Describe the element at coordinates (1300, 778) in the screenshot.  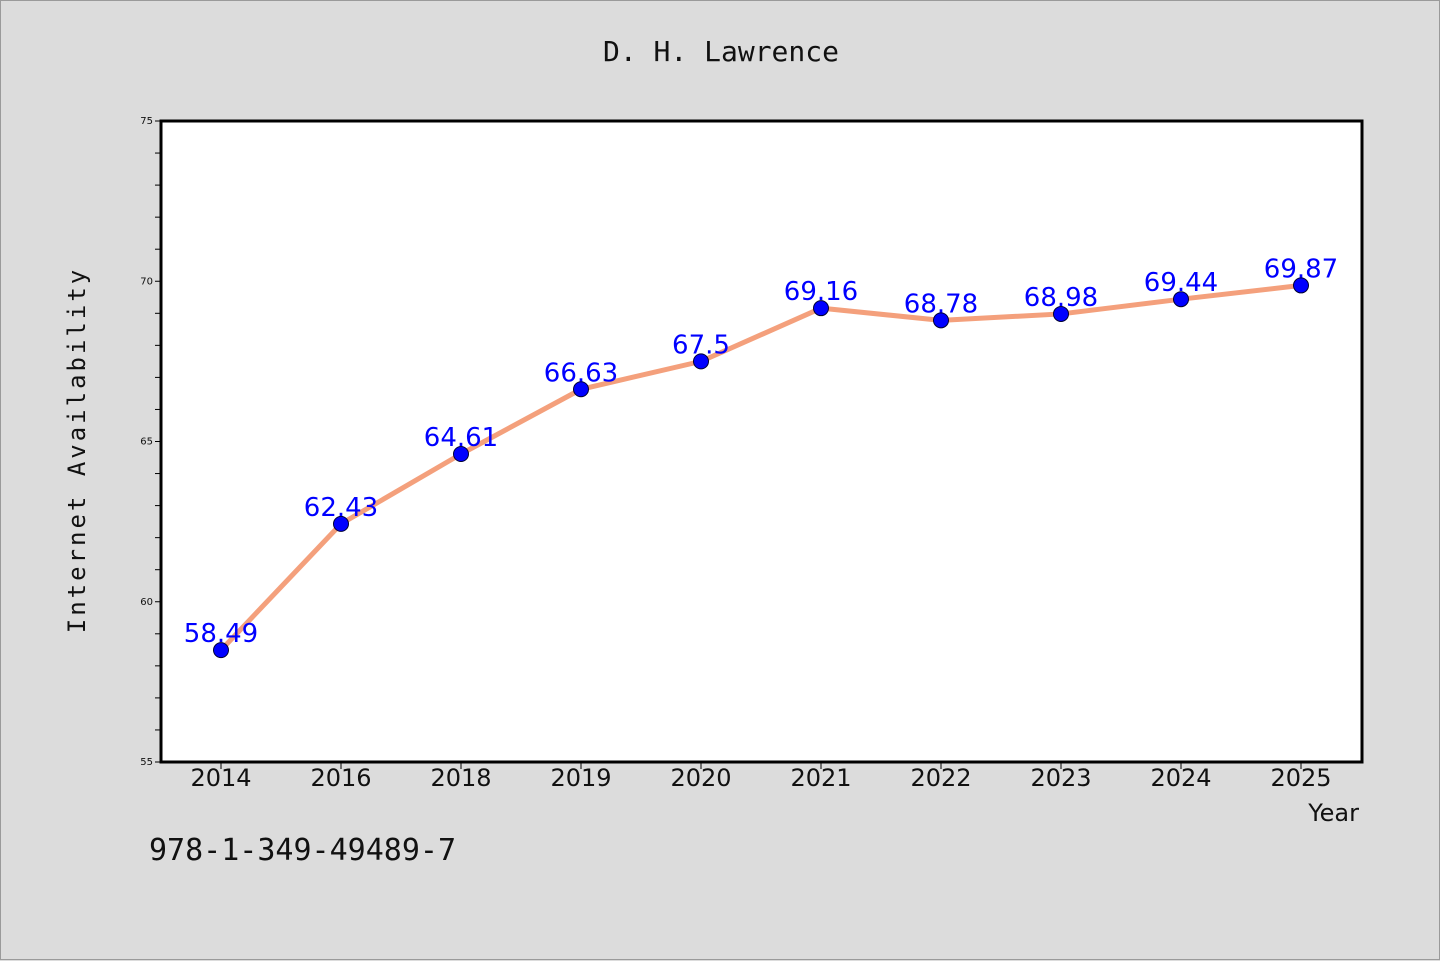
I see `x-tick-label: 2025` at that location.